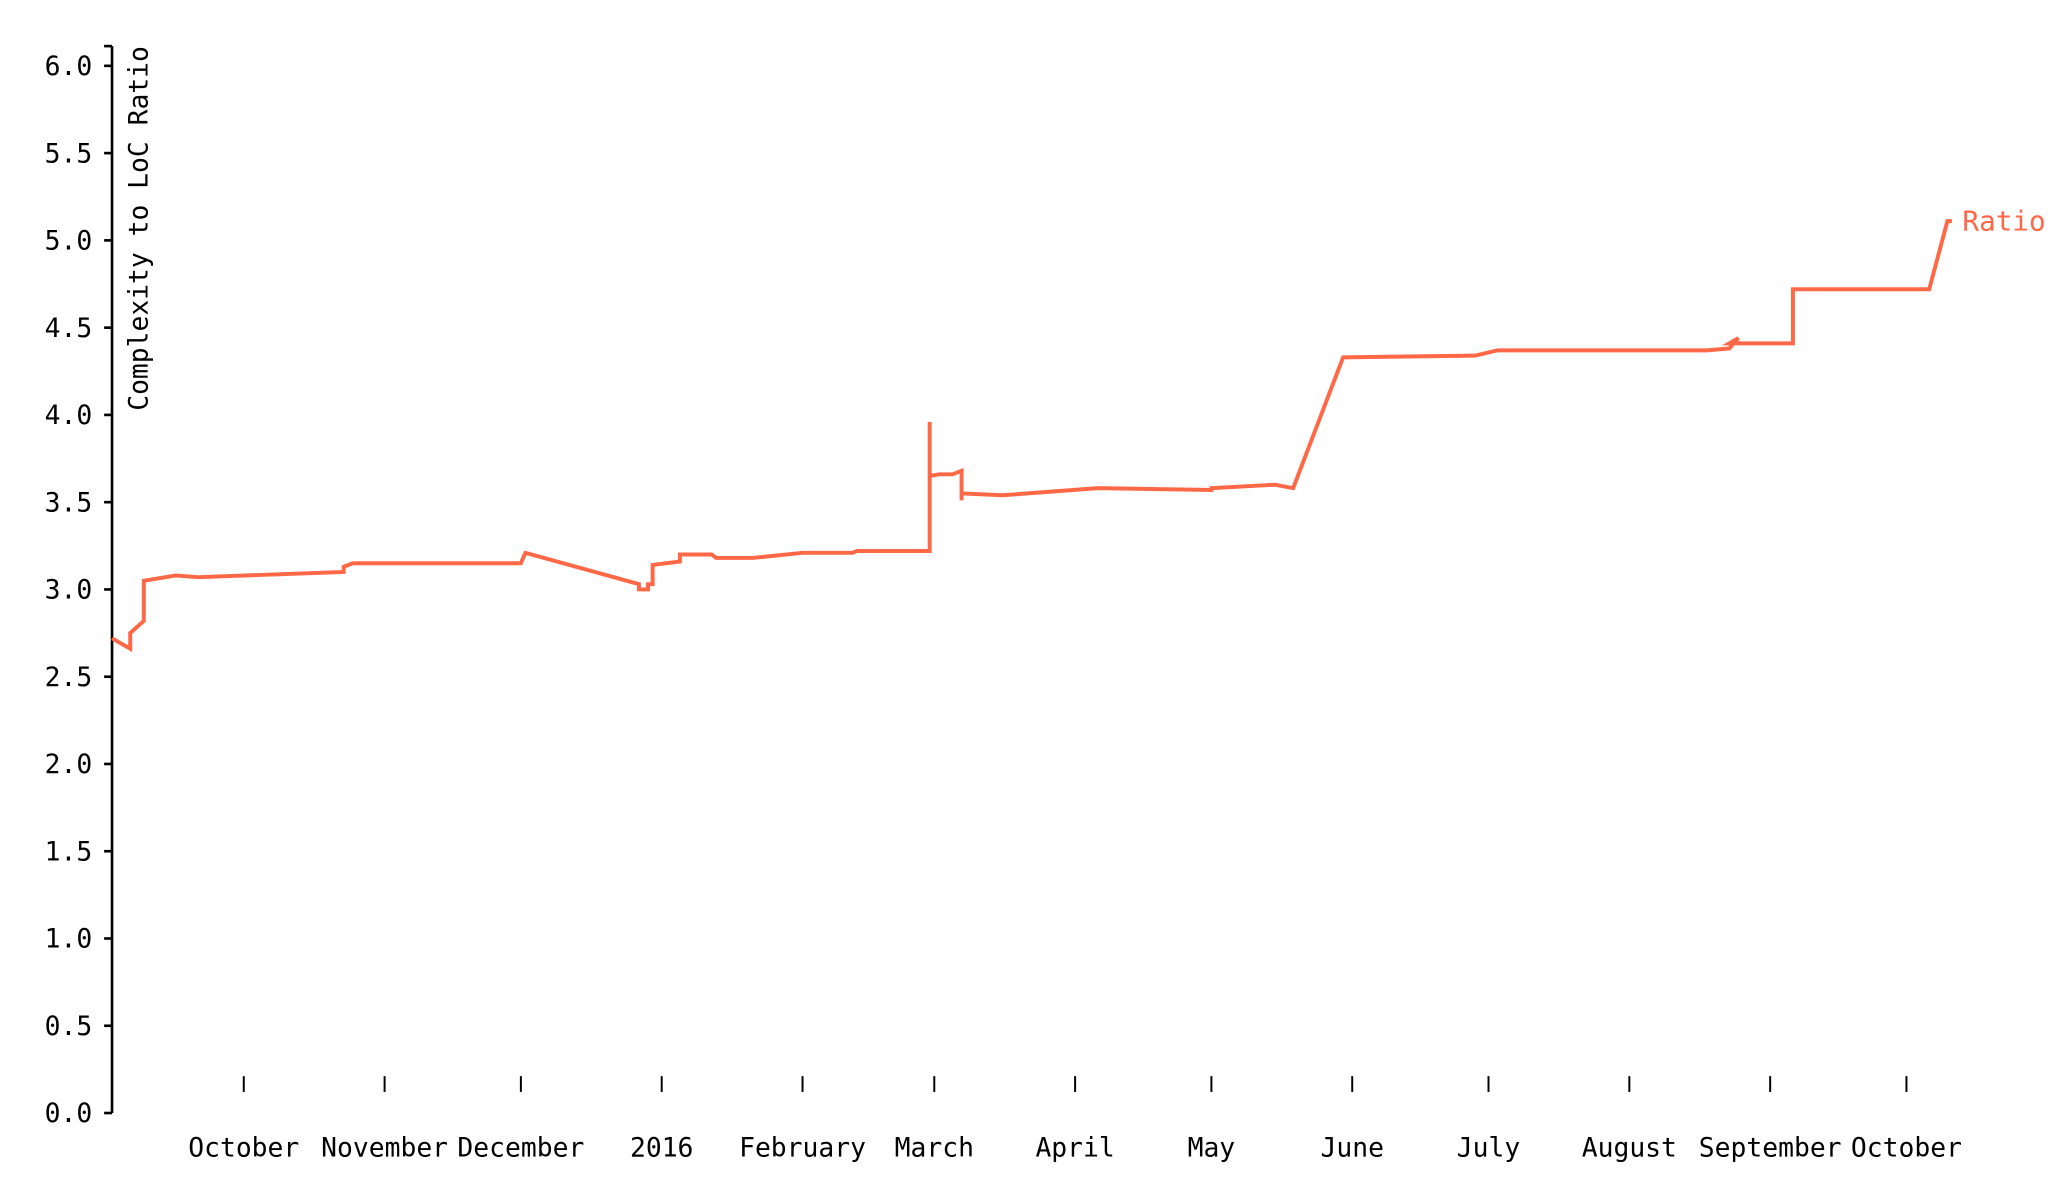 This screenshot has width=2056, height=1196. Describe the element at coordinates (1074, 1148) in the screenshot. I see `x-tick-label: April` at that location.